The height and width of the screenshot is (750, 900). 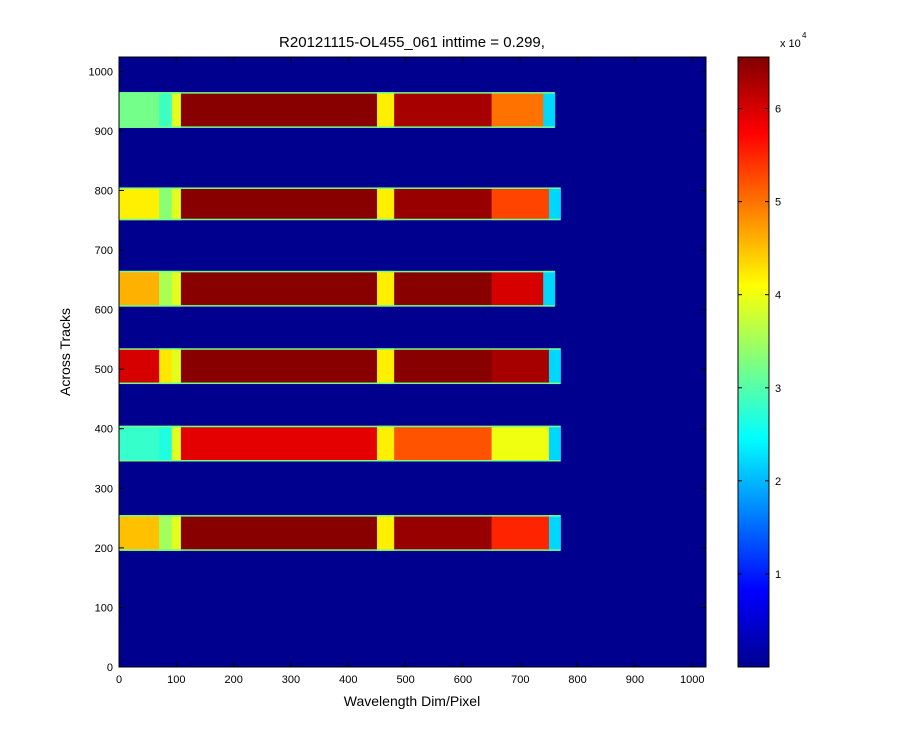 I want to click on y-tick-label: 600, so click(x=104, y=311).